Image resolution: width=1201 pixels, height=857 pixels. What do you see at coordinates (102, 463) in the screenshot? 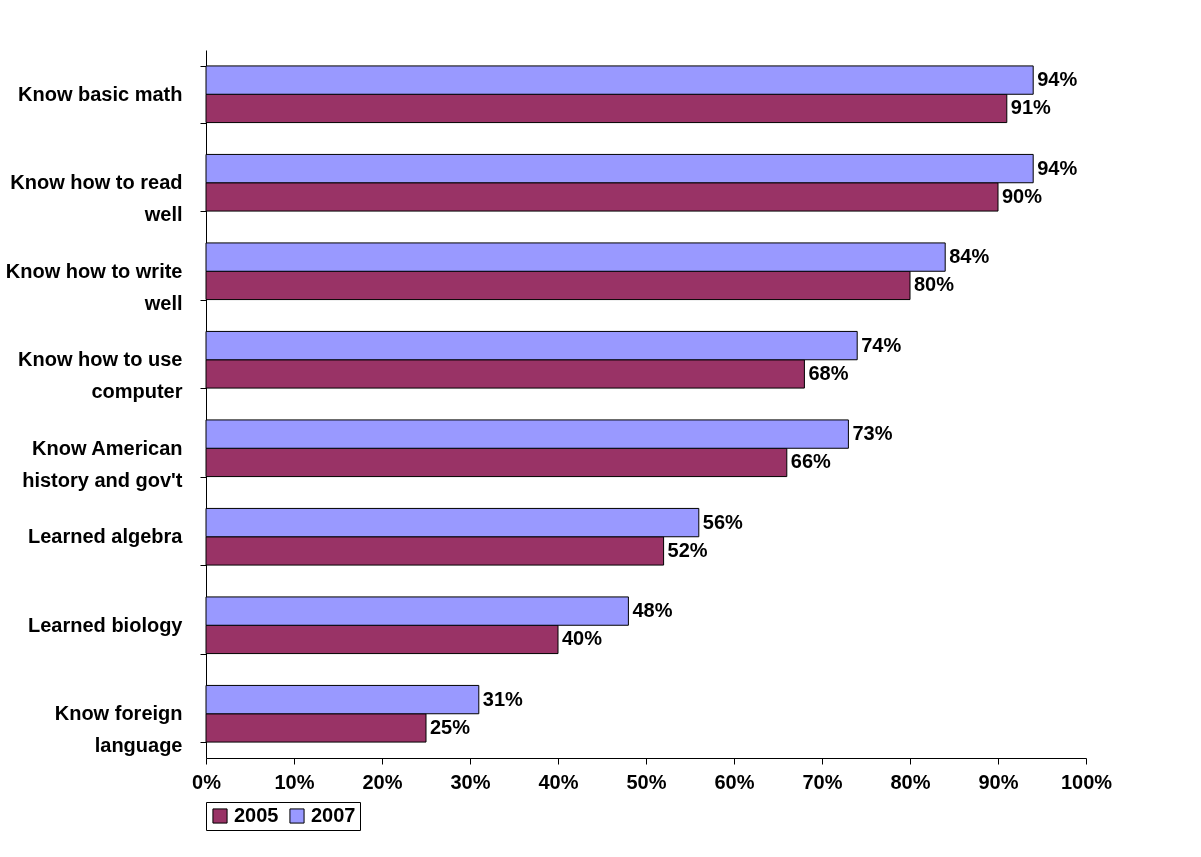
I see `y-tick-label: Know American history and gov't` at bounding box center [102, 463].